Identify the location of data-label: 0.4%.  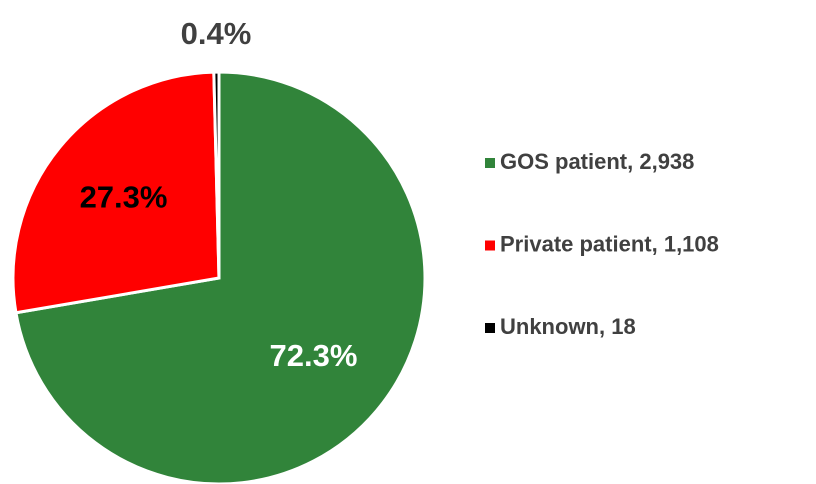
(216, 33).